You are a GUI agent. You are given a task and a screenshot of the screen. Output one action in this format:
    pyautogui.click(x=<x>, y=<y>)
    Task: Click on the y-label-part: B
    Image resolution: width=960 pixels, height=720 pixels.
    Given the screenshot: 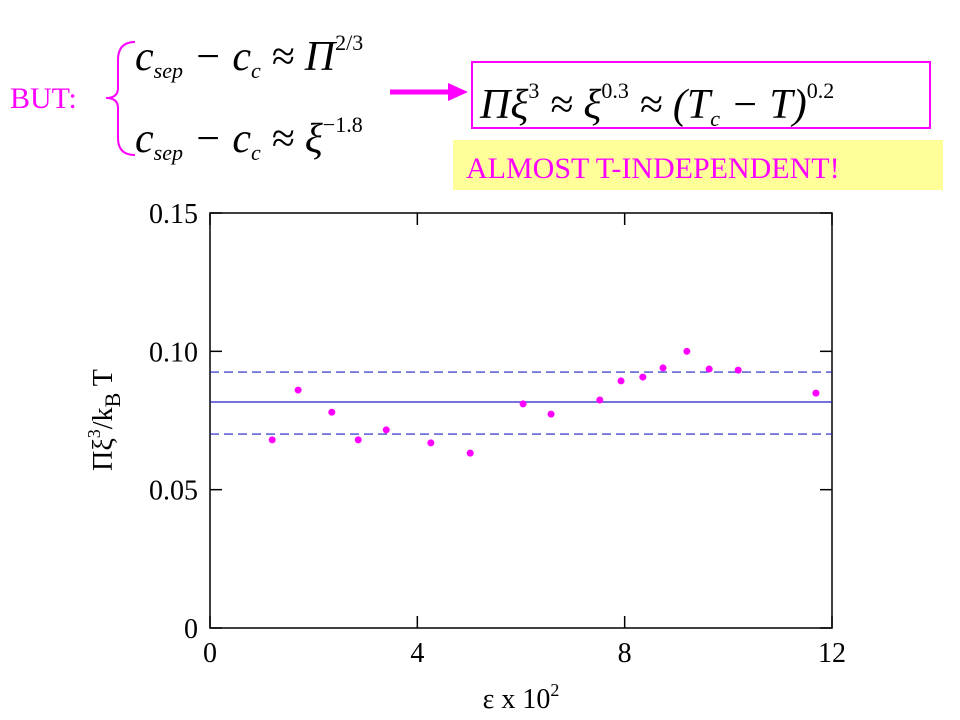 What is the action you would take?
    pyautogui.click(x=112, y=400)
    